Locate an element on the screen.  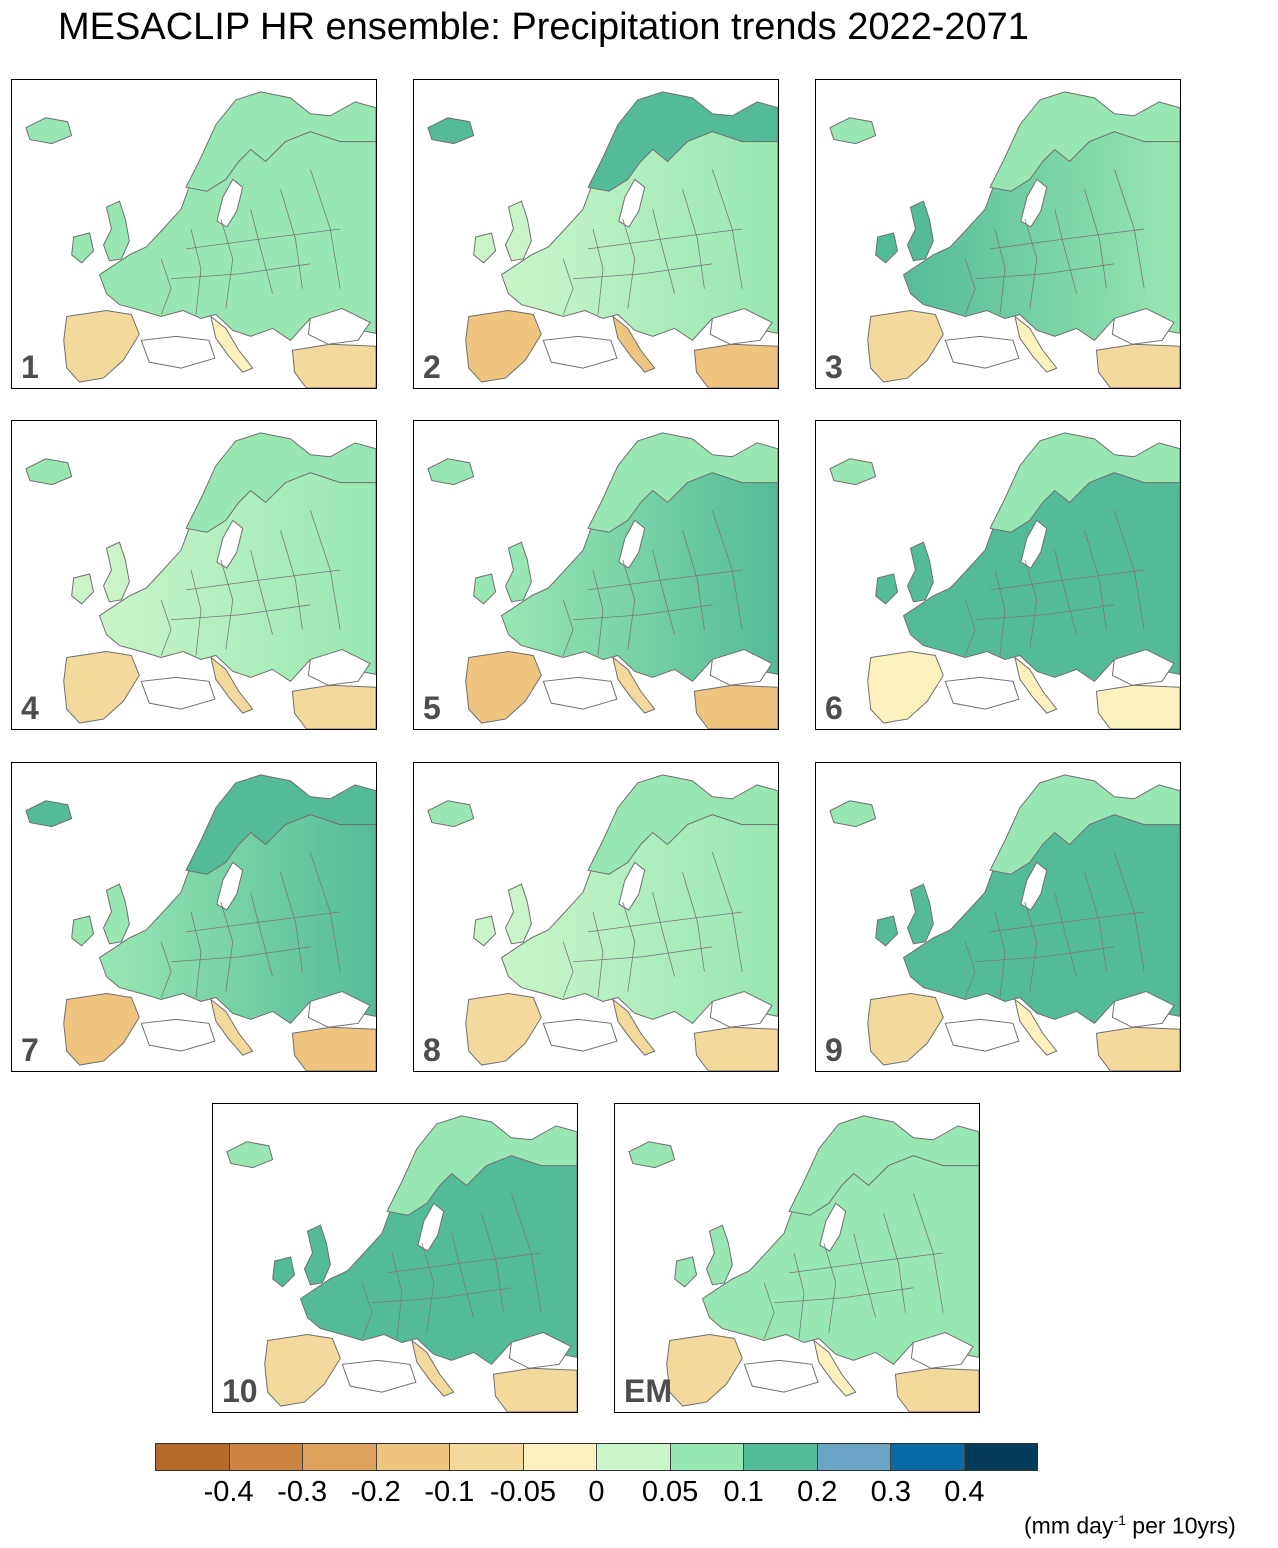
map-panel-5: 5 is located at coordinates (596, 575).